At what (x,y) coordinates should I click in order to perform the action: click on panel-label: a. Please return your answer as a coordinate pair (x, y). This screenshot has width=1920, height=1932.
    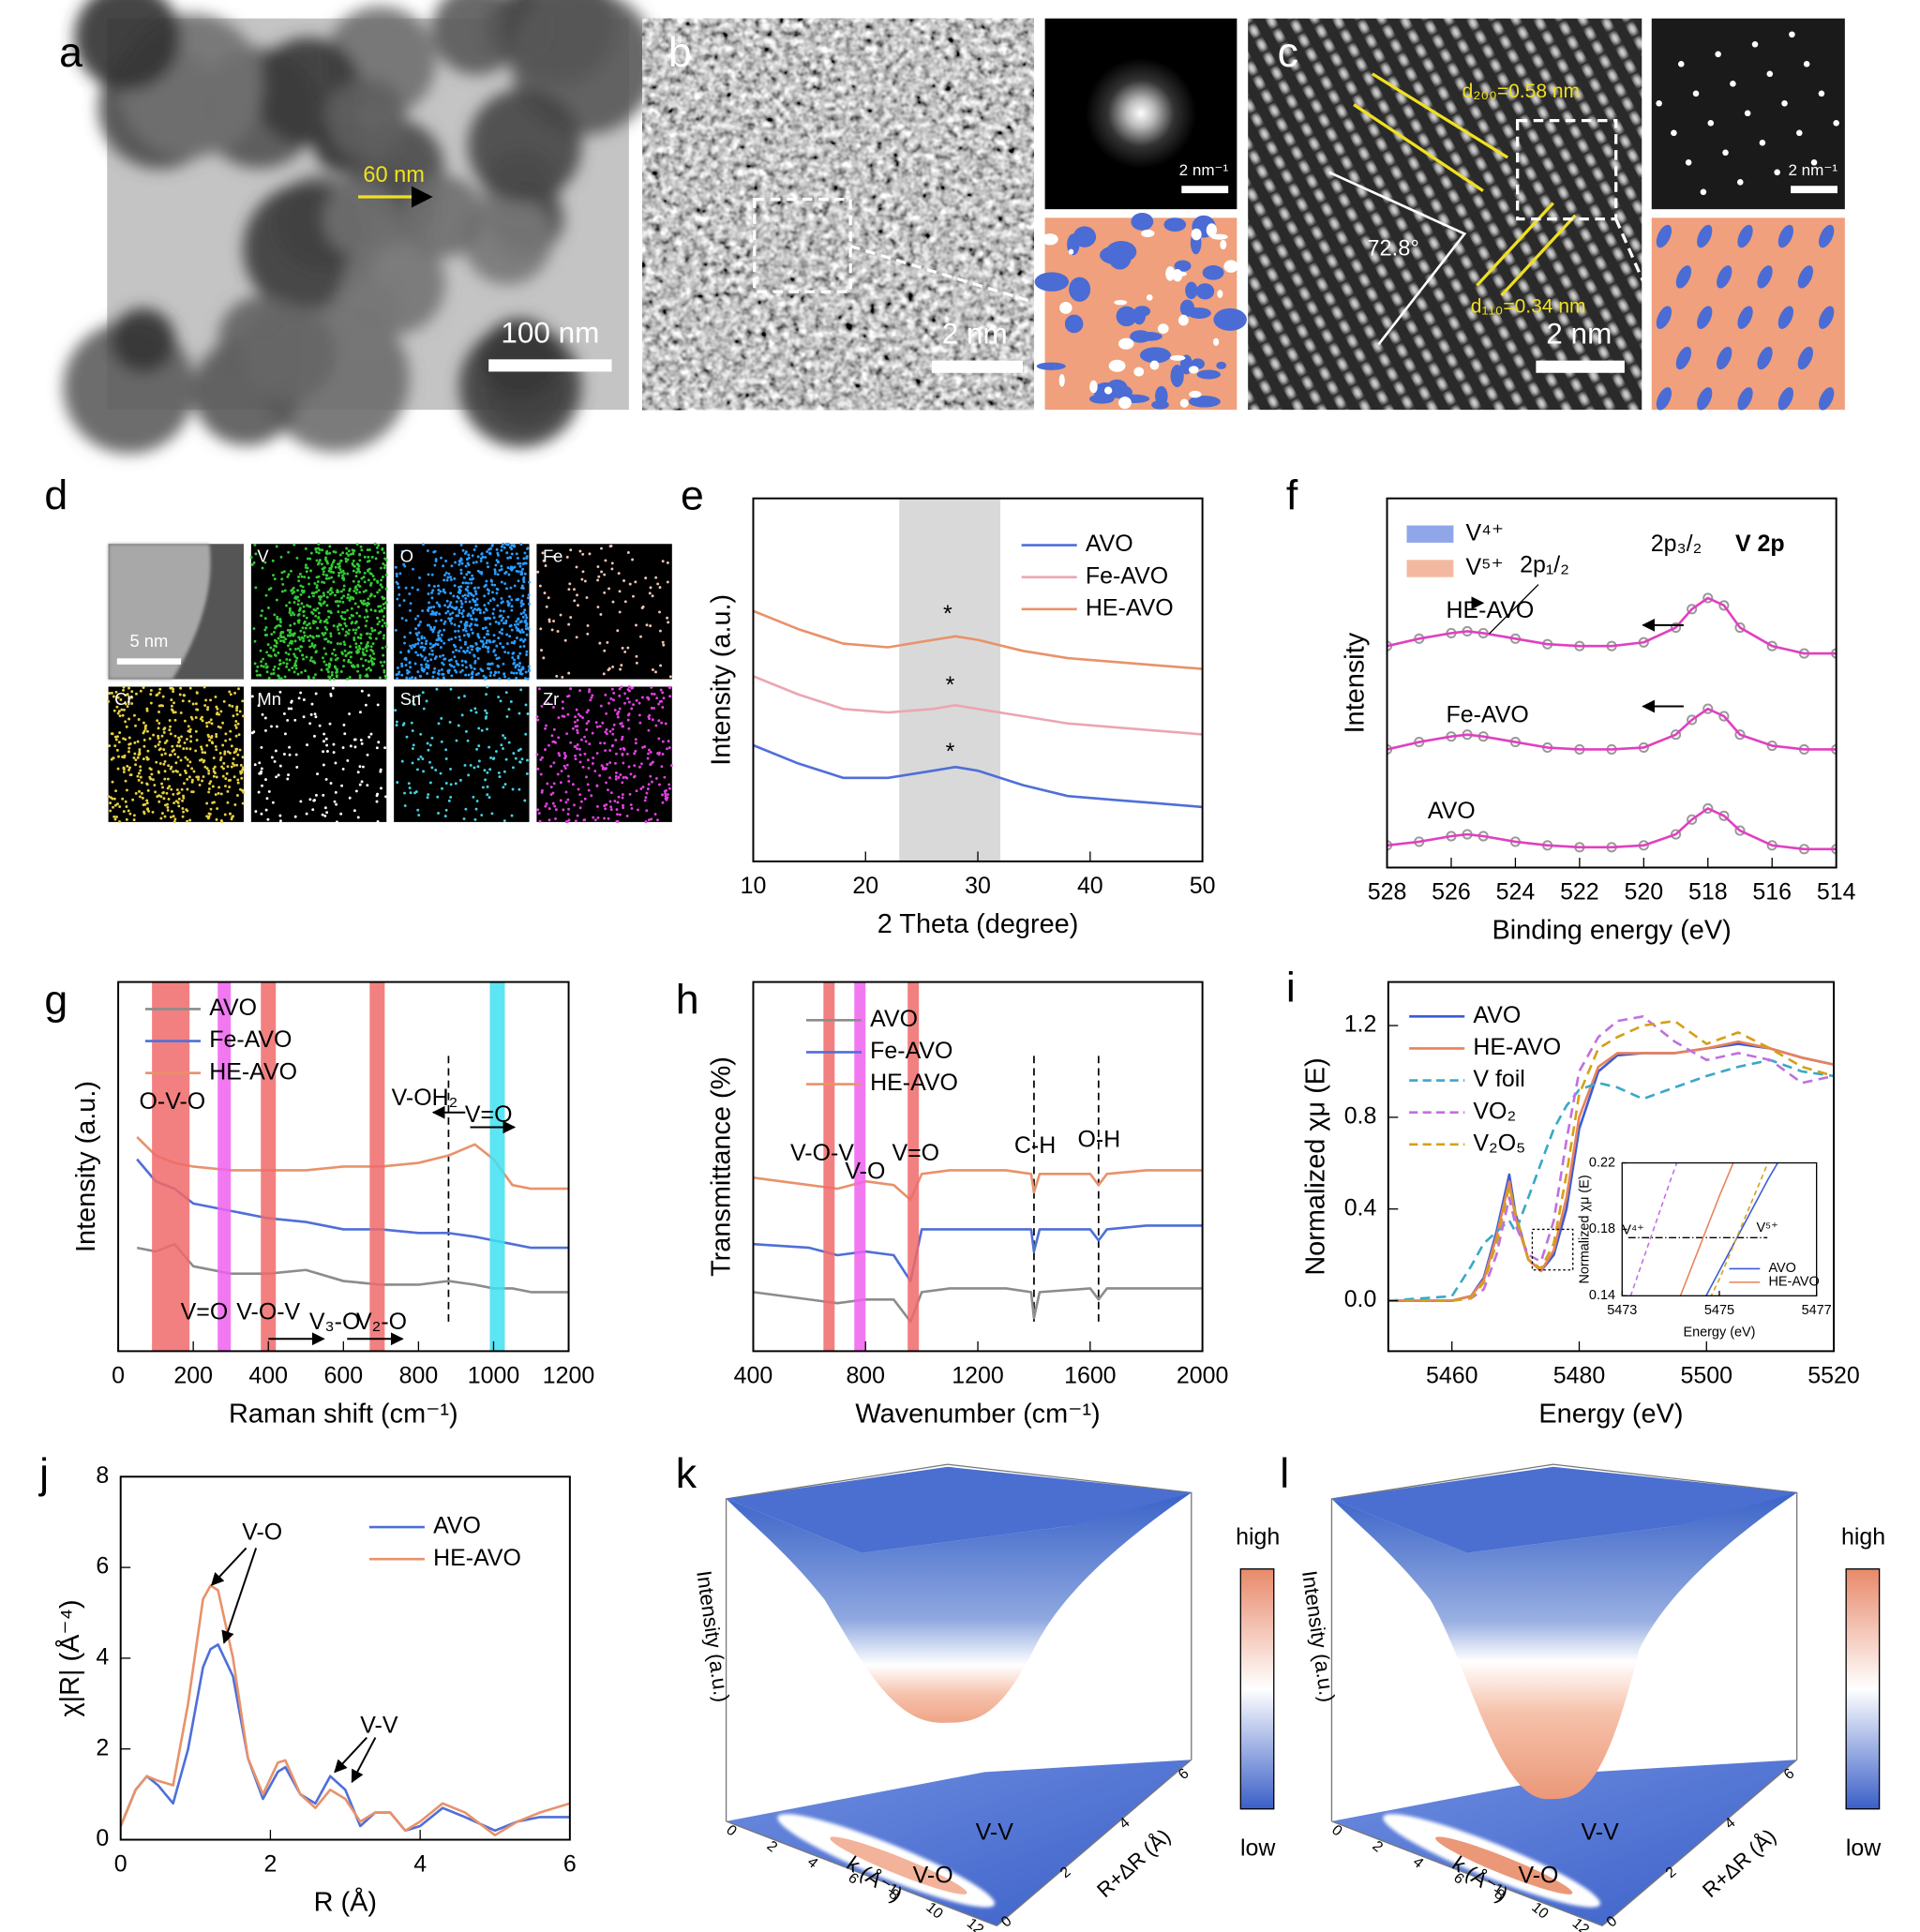
    Looking at the image, I should click on (70, 53).